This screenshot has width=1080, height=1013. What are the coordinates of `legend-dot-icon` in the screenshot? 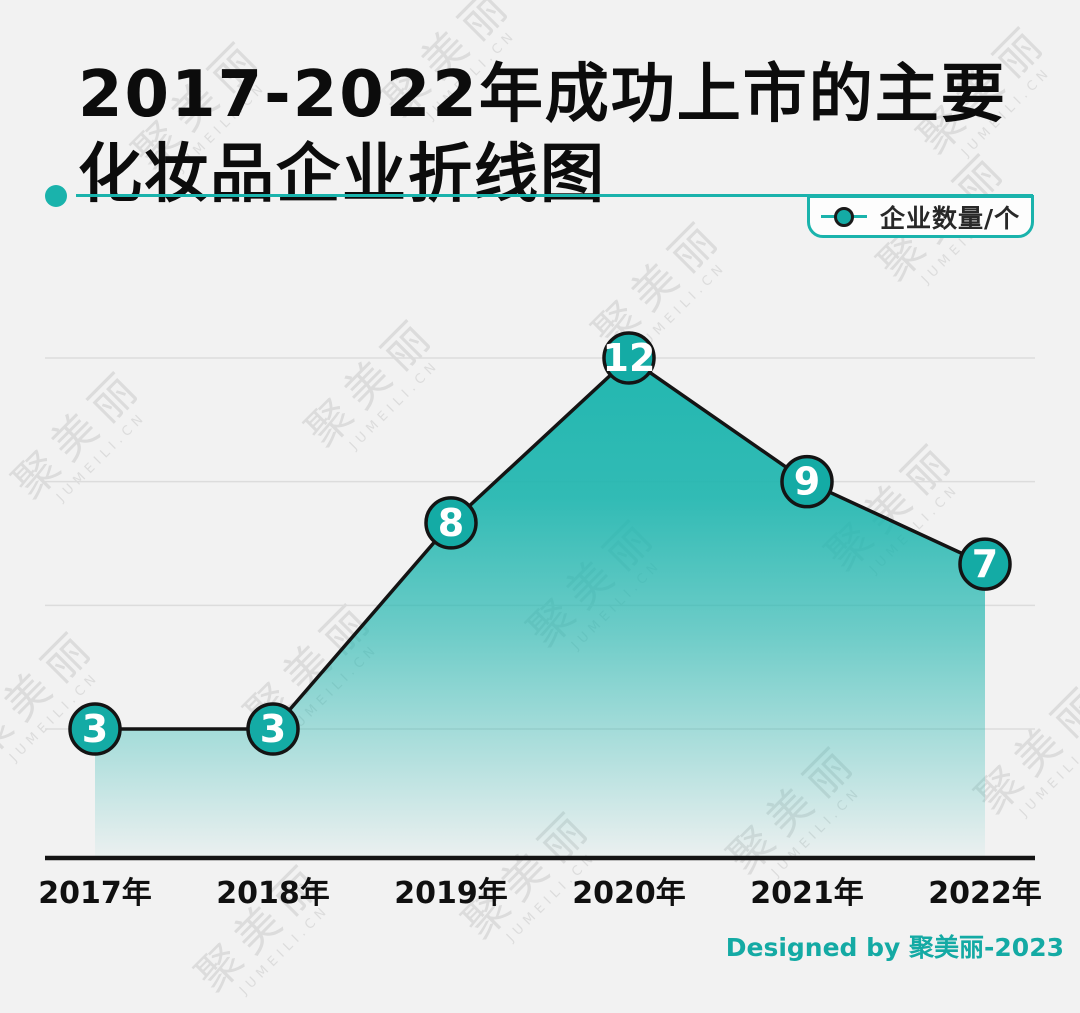 It's located at (844, 216).